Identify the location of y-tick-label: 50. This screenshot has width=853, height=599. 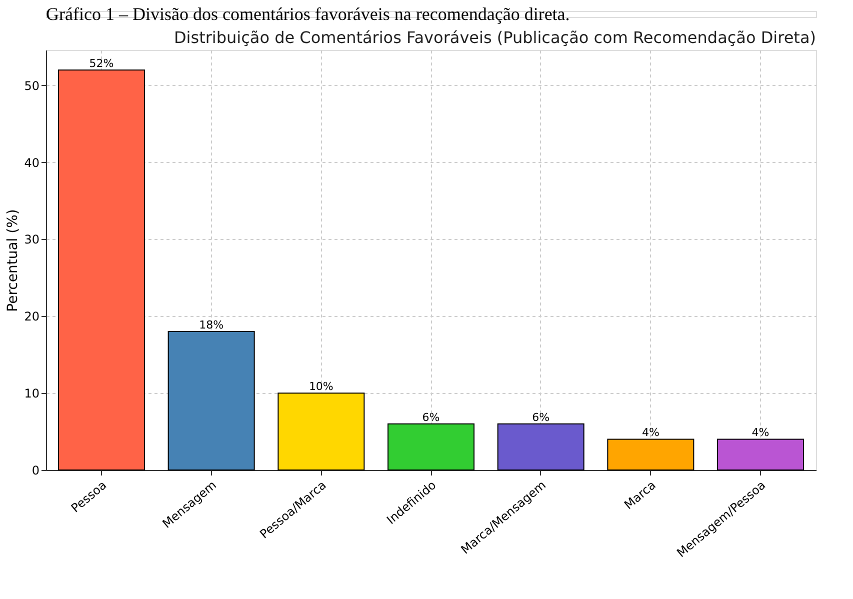
(32, 85).